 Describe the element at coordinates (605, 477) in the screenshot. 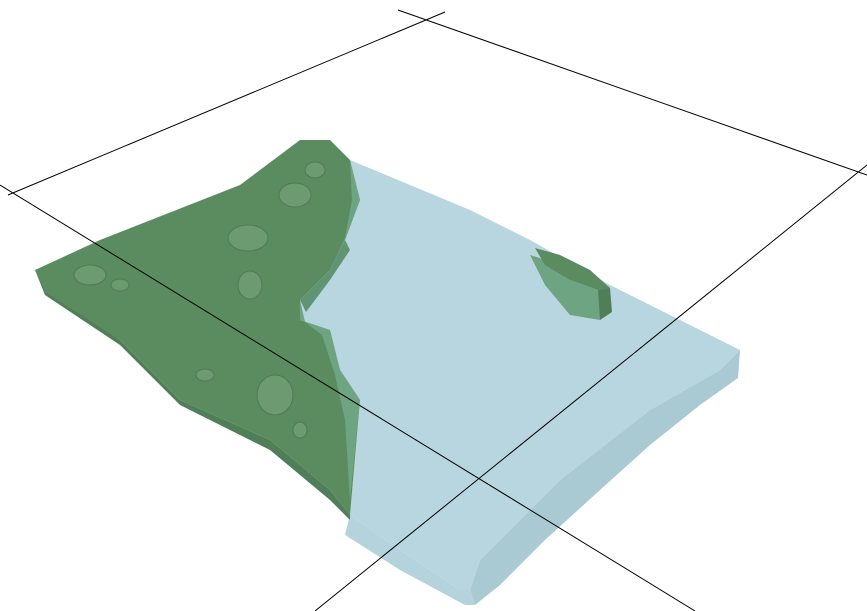

I see `water-side` at that location.